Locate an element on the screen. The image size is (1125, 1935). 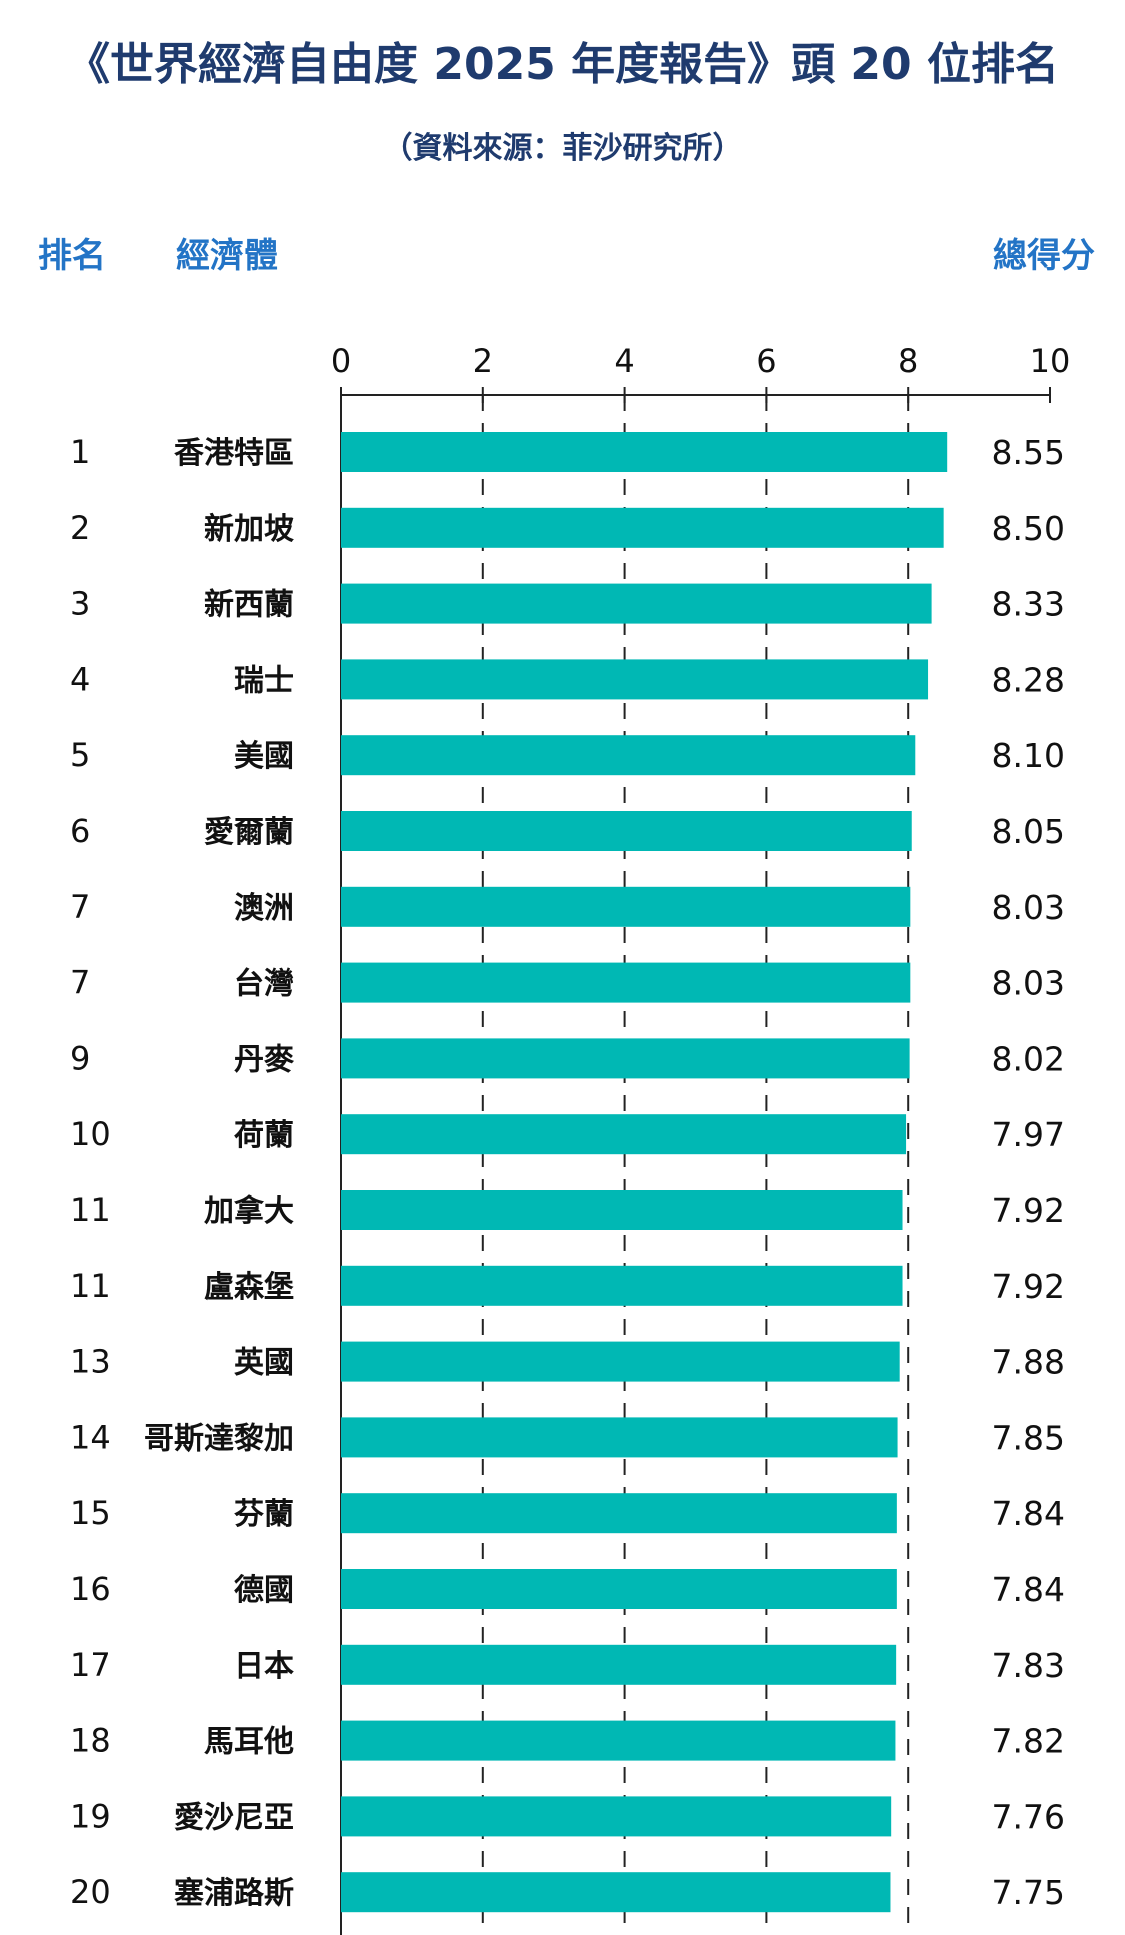
economy-label: 荷蘭 is located at coordinates (264, 1135).